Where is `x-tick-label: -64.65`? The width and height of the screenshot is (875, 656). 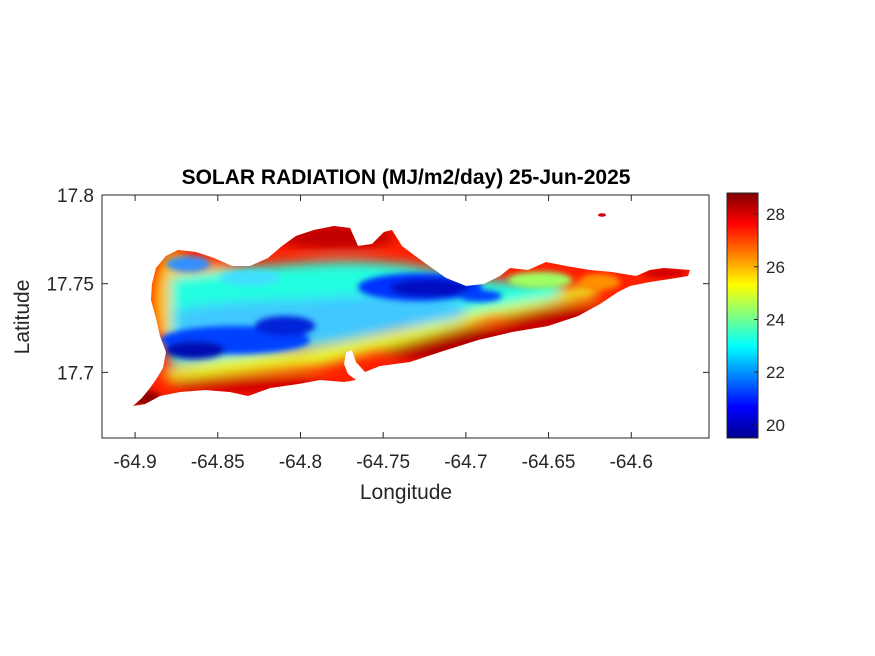
x-tick-label: -64.65 is located at coordinates (549, 462).